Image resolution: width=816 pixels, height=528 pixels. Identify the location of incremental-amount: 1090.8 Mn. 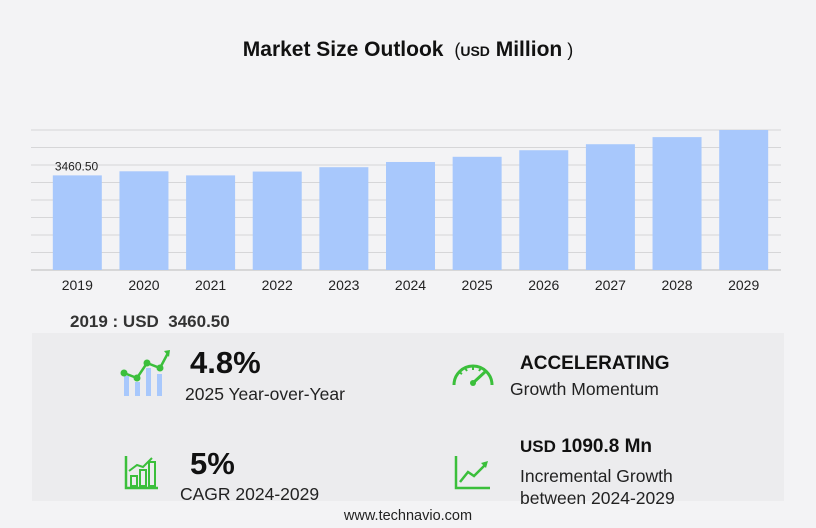
(607, 446).